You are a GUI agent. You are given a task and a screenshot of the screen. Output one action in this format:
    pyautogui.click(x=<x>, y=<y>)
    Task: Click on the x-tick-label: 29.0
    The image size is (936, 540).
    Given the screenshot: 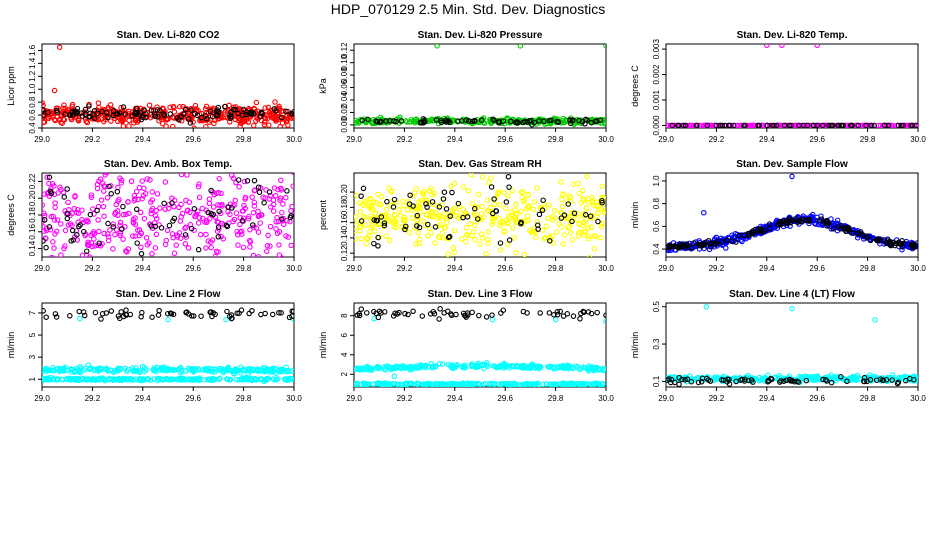 What is the action you would take?
    pyautogui.click(x=666, y=398)
    